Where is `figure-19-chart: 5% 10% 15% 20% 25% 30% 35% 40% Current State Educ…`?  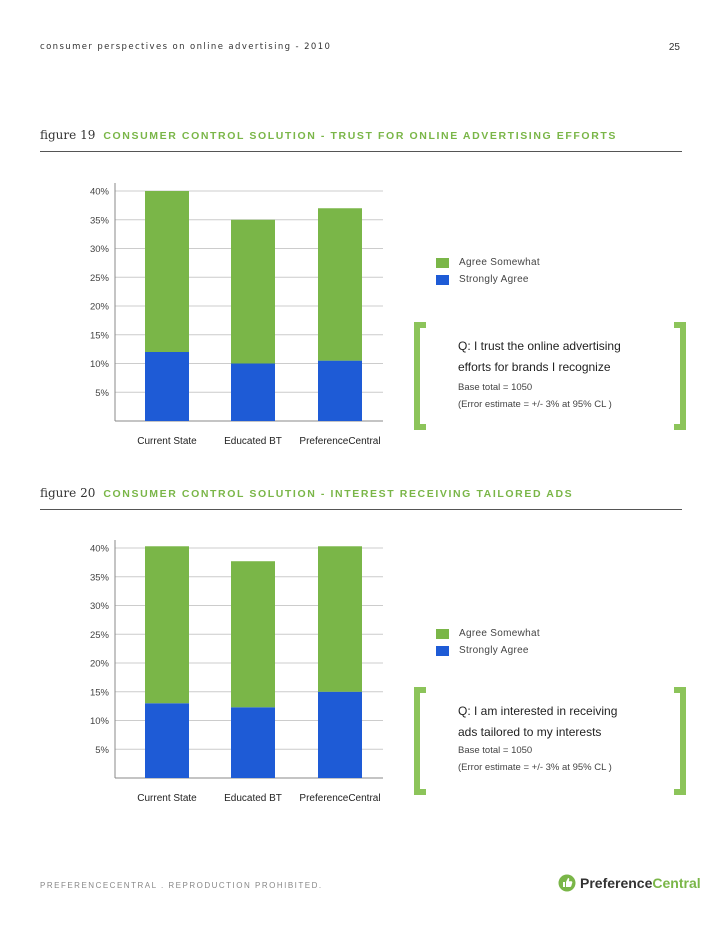 figure-19-chart: 5% 10% 15% 20% 25% 30% 35% 40% Current State Educ… is located at coordinates (236, 315).